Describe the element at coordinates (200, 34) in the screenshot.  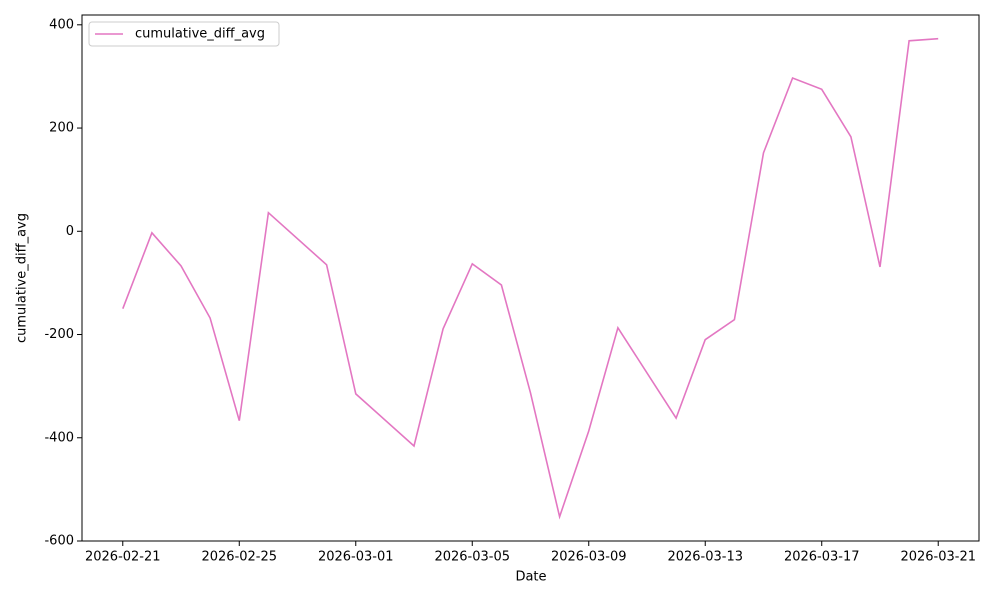
I see `legend-label: cumulative_diff_avg` at that location.